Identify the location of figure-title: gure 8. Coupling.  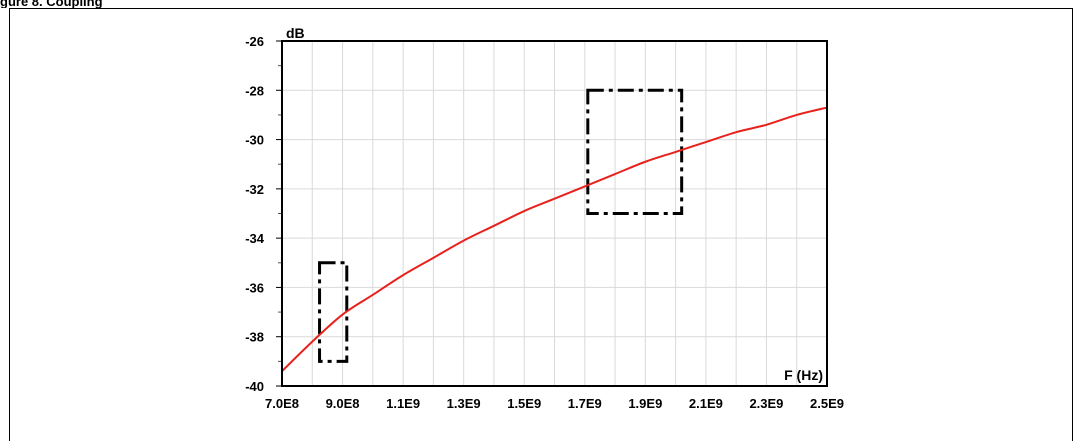
(51, 4).